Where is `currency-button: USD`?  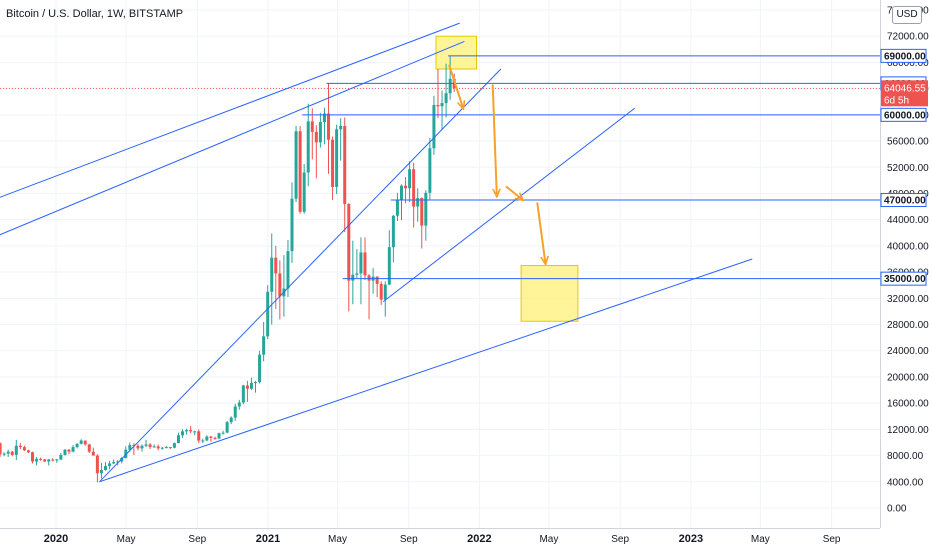 currency-button: USD is located at coordinates (907, 15).